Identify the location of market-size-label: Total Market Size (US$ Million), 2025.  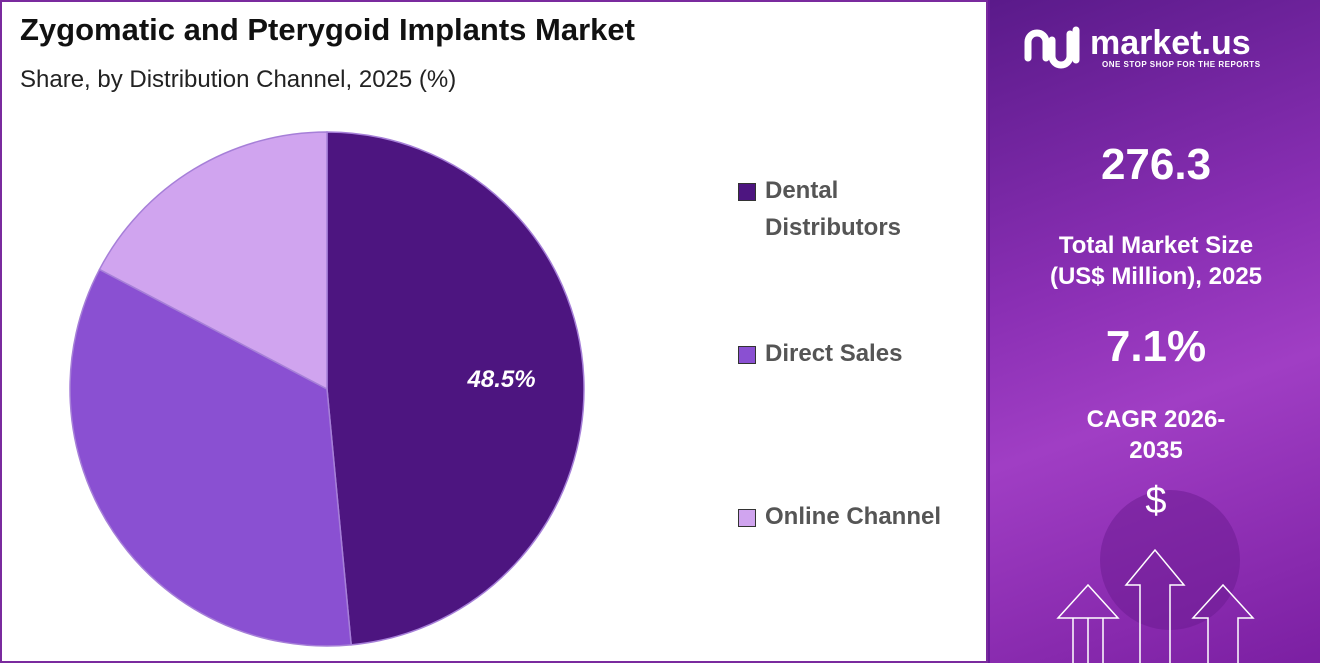
(1156, 261).